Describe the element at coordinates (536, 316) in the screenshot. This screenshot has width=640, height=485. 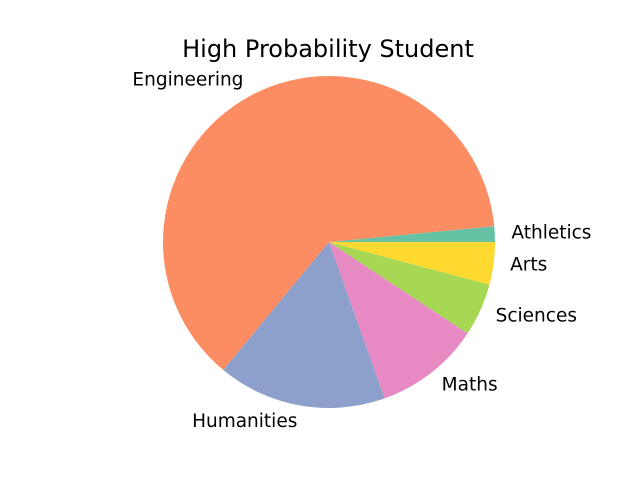
I see `slice-label-sciences: Sciences` at that location.